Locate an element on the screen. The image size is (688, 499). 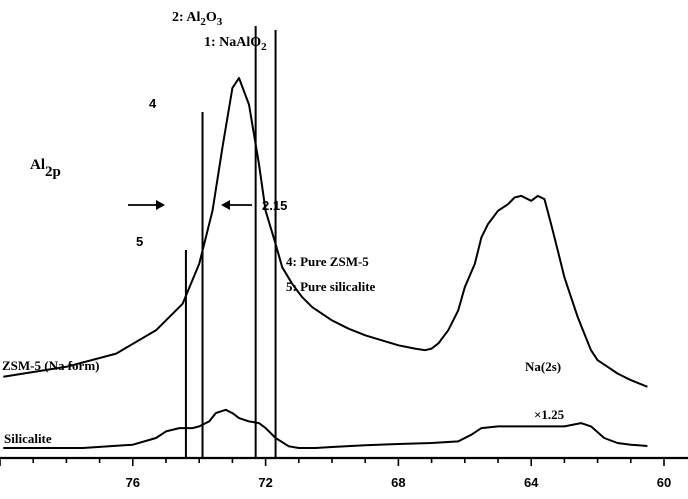
fwhm-marker is located at coordinates (190, 205).